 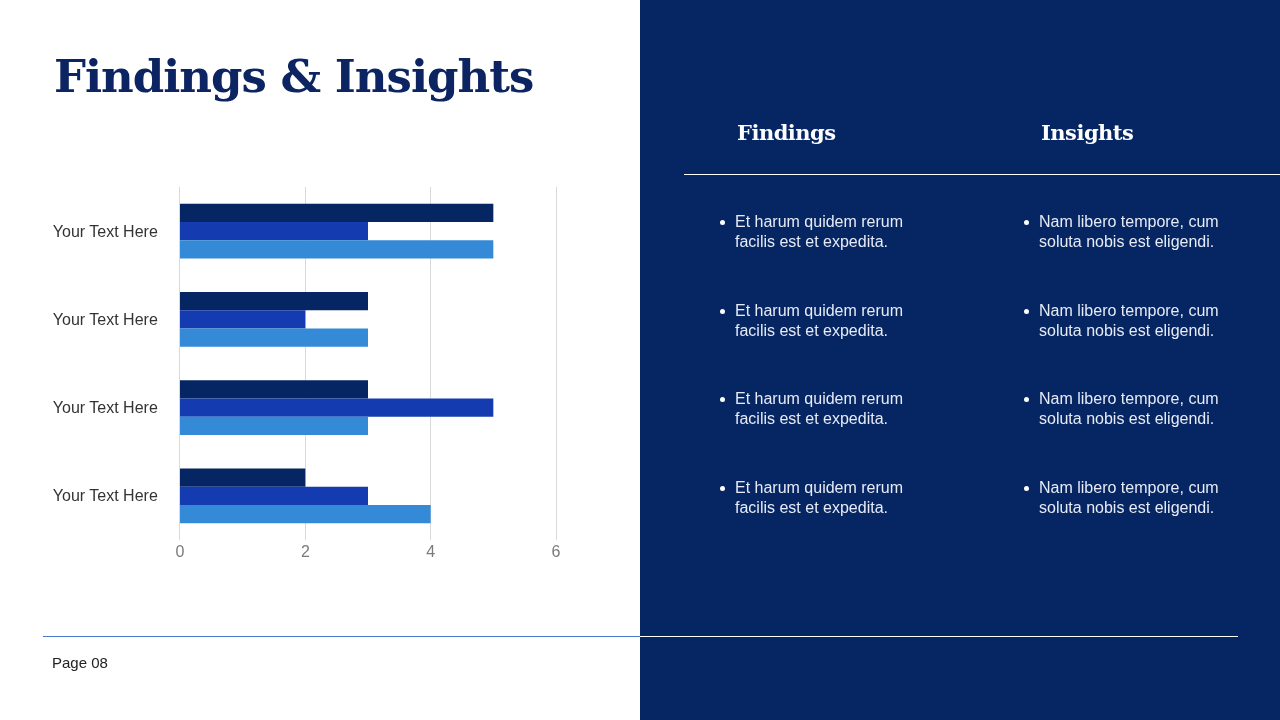 What do you see at coordinates (786, 132) in the screenshot?
I see `text: Findings` at bounding box center [786, 132].